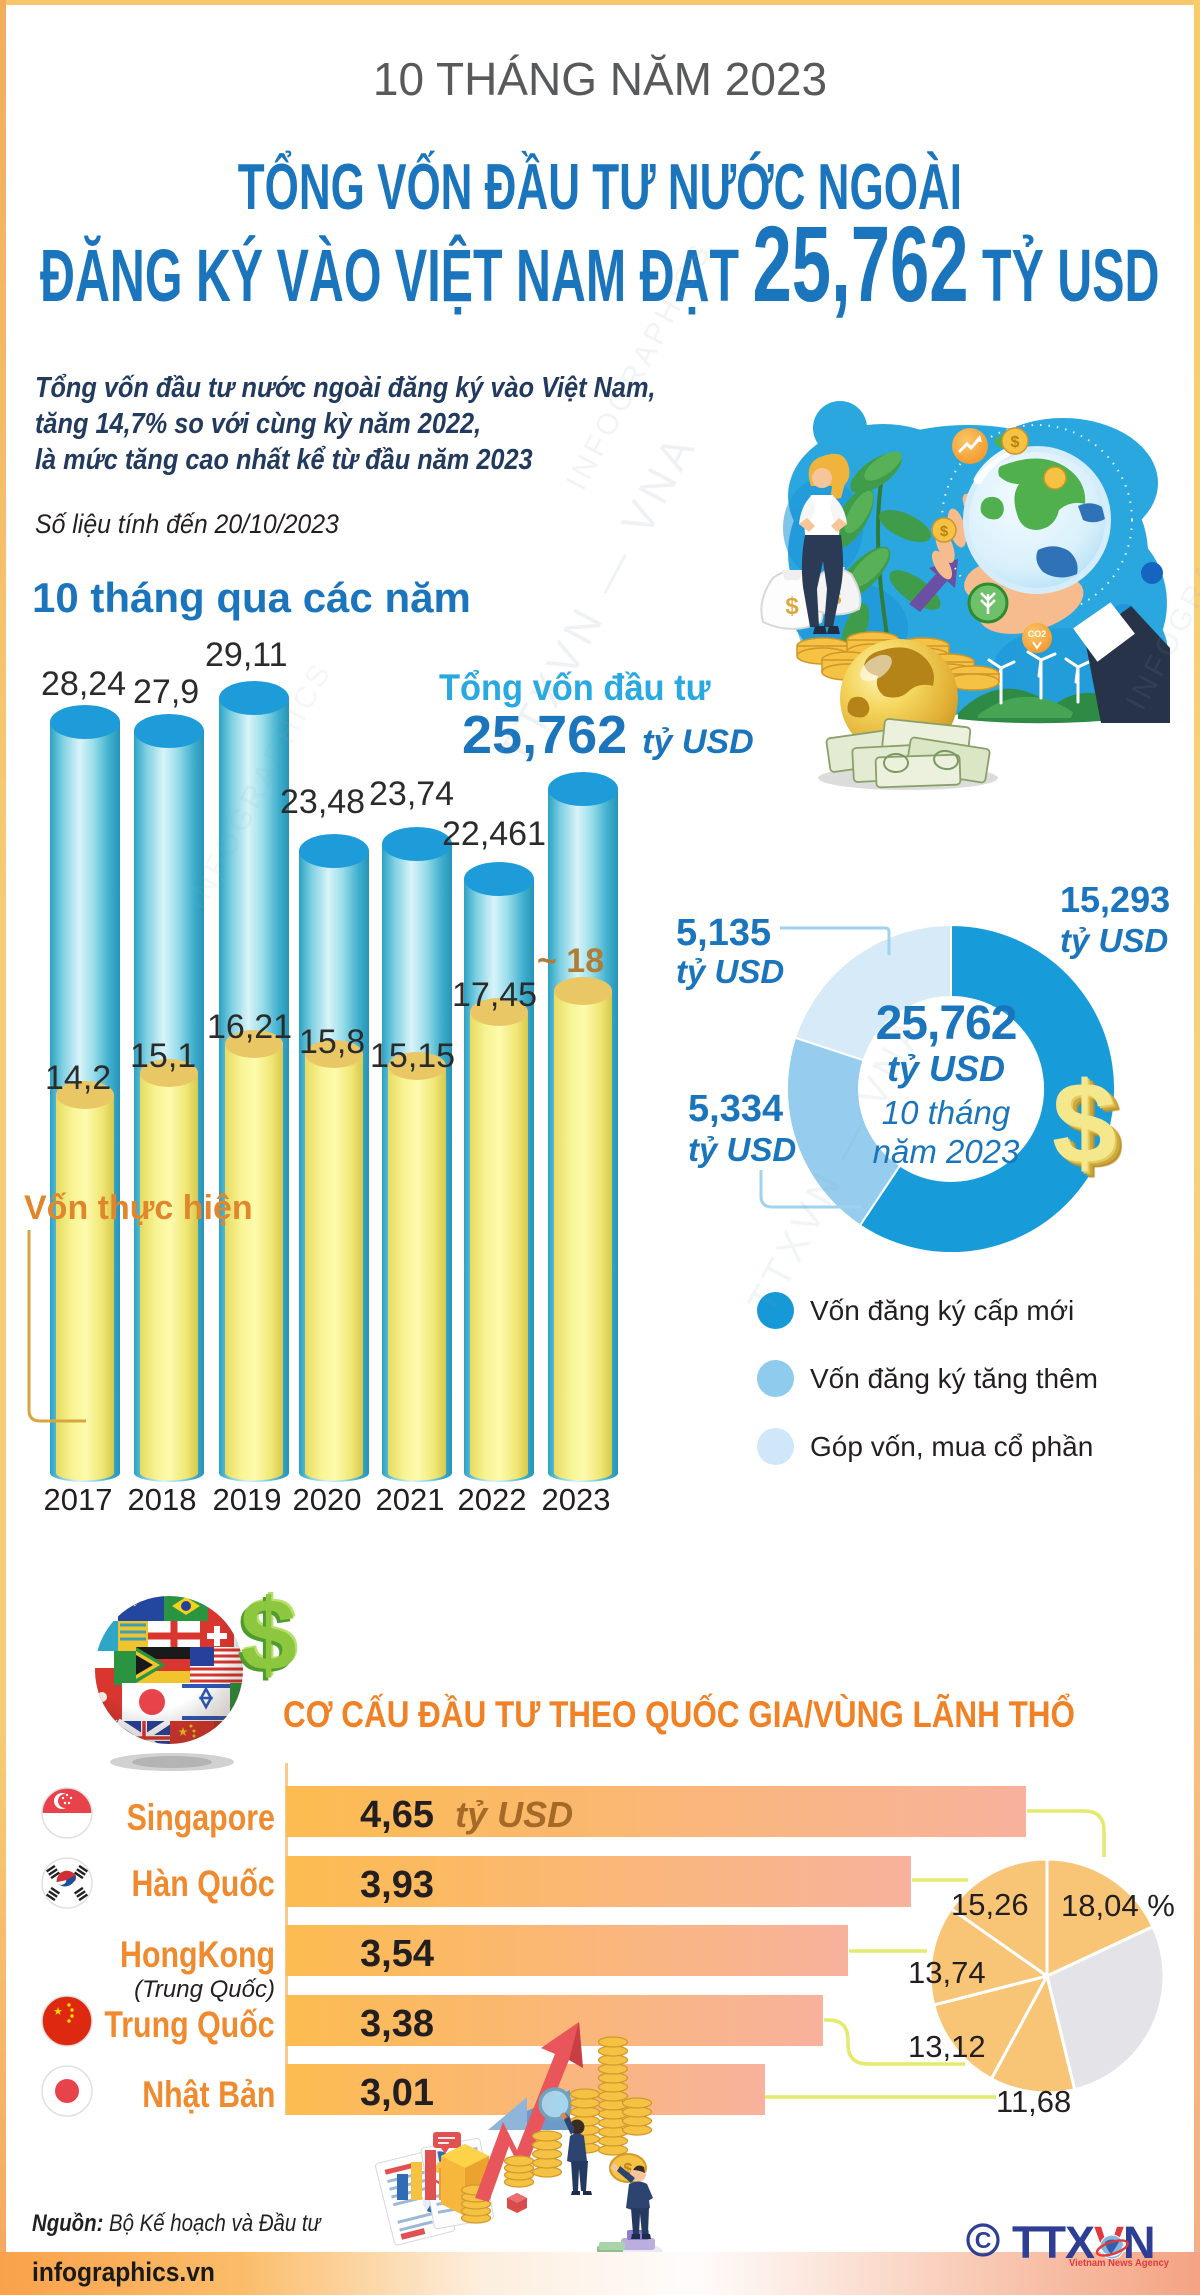 Image resolution: width=1200 pixels, height=2295 pixels. I want to click on svg-text: TTXVN, so click(1083, 2242).